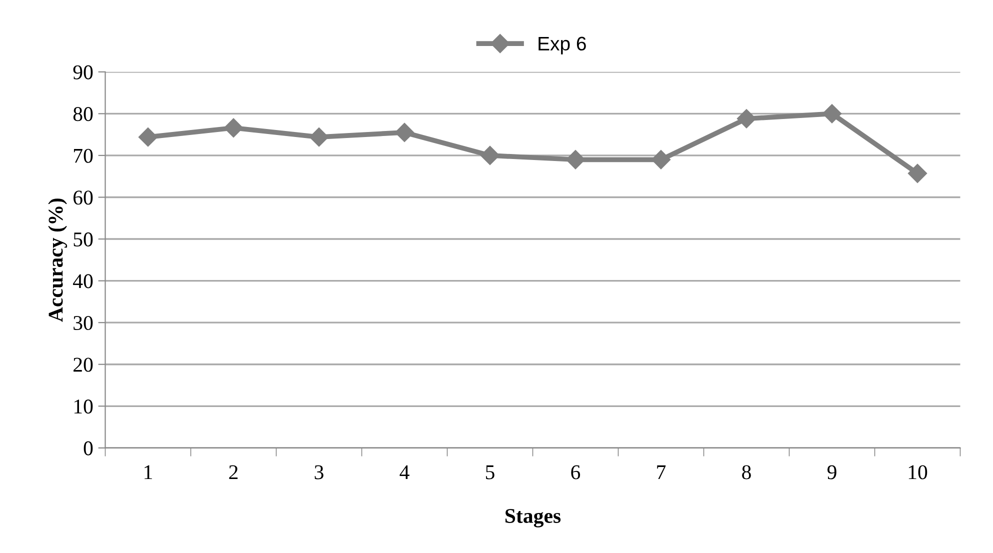  Describe the element at coordinates (88, 448) in the screenshot. I see `y-tick-label: 0` at that location.